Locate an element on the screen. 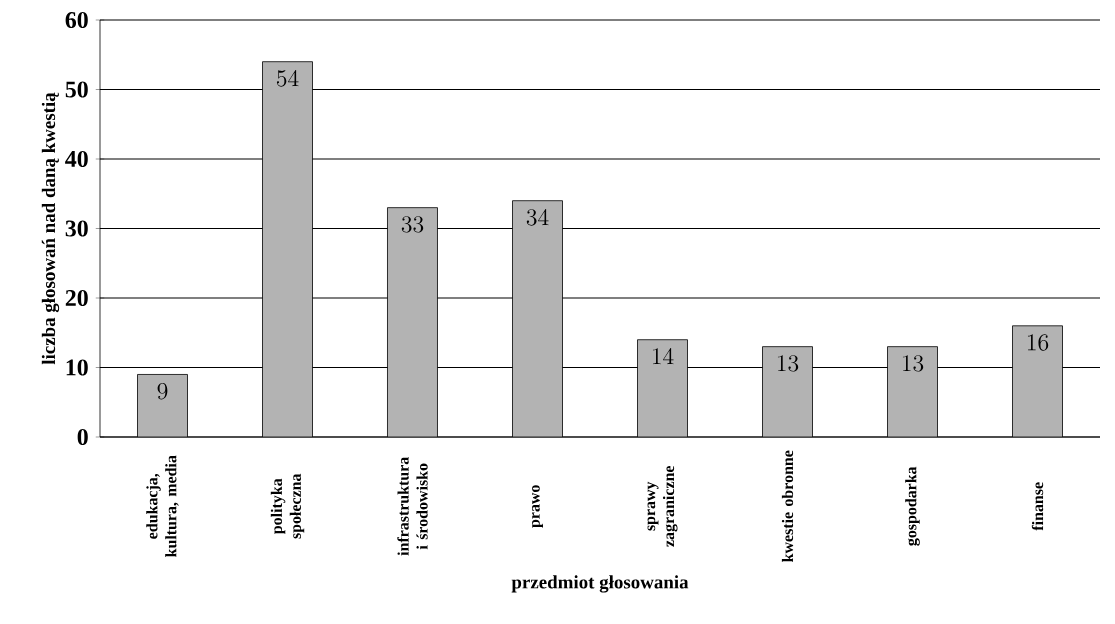 The image size is (1115, 624). data-label: 34 is located at coordinates (537, 217).